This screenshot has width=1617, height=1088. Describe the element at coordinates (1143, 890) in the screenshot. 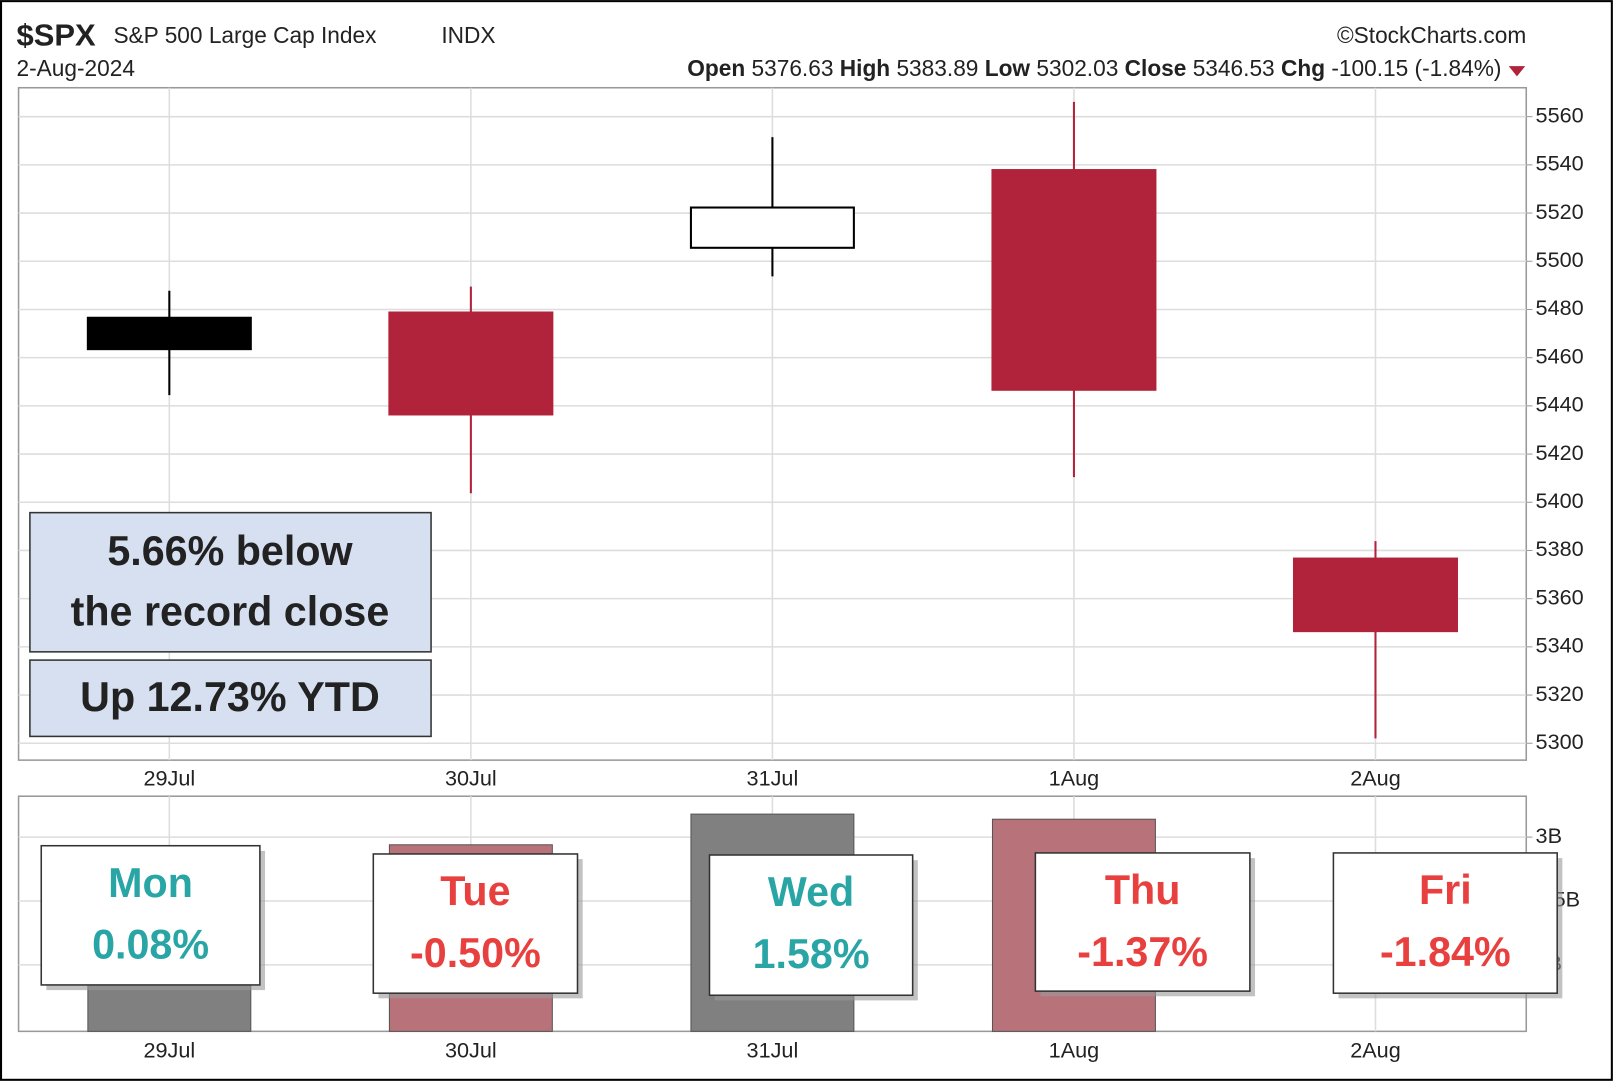

I see `day-name: Thu` at that location.